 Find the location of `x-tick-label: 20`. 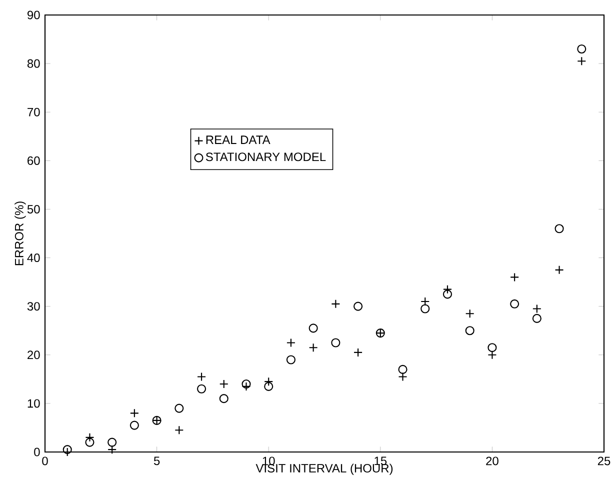

x-tick-label: 20 is located at coordinates (492, 461).